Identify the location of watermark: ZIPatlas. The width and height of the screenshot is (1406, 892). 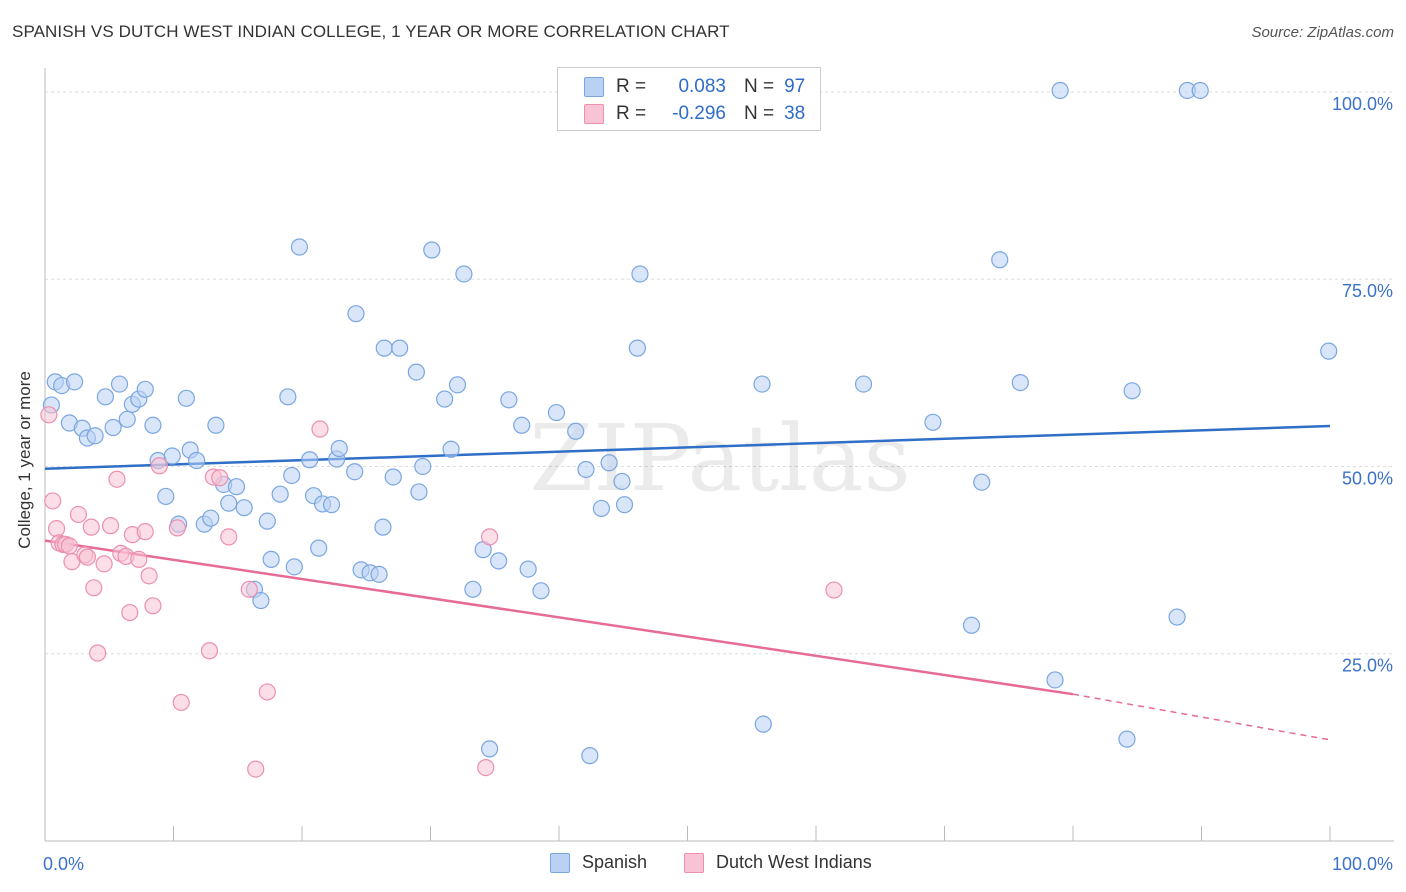
(719, 458).